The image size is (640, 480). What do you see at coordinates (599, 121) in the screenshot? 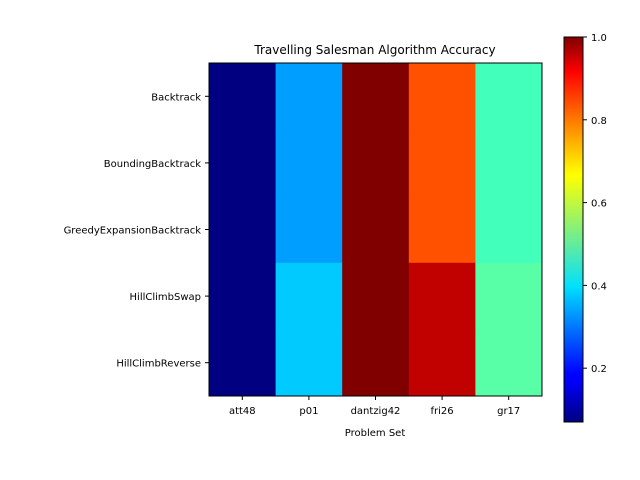
I see `colorbar-tick-label: 0.8` at bounding box center [599, 121].